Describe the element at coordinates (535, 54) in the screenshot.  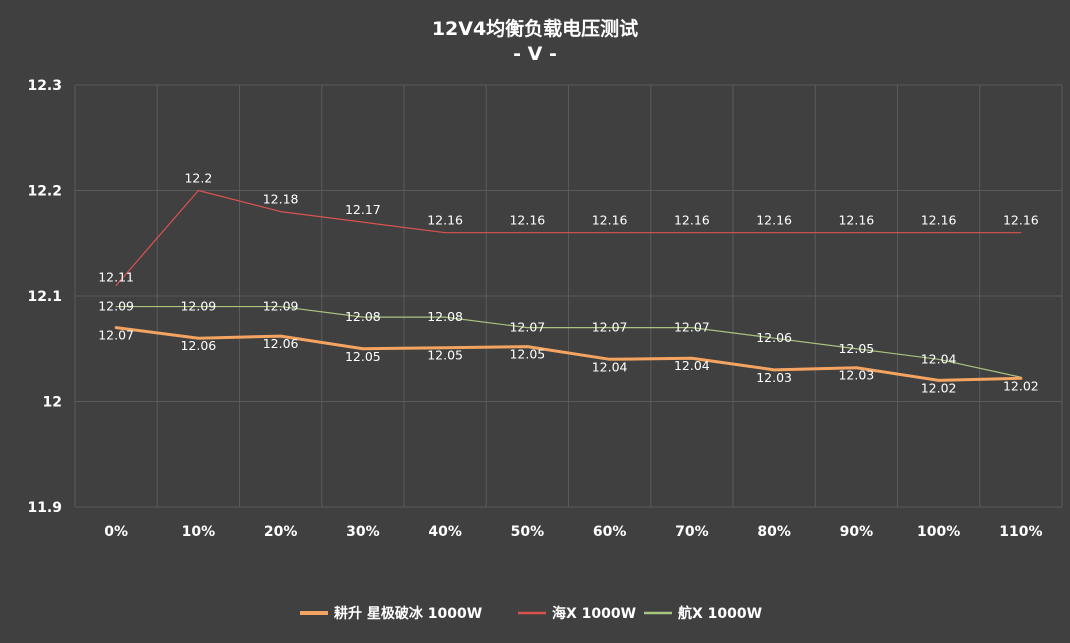
I see `chart-subtitle: - V -` at that location.